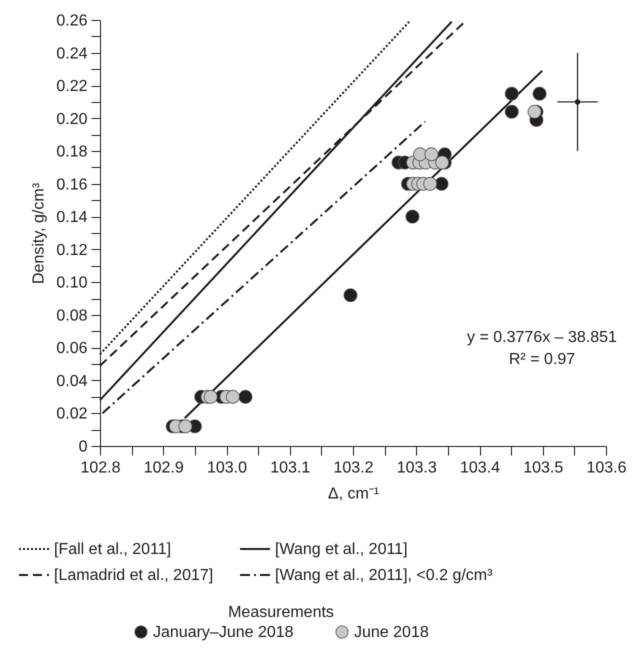 This screenshot has height=652, width=642. Describe the element at coordinates (72, 21) in the screenshot. I see `y-tick-label: 0.26` at that location.